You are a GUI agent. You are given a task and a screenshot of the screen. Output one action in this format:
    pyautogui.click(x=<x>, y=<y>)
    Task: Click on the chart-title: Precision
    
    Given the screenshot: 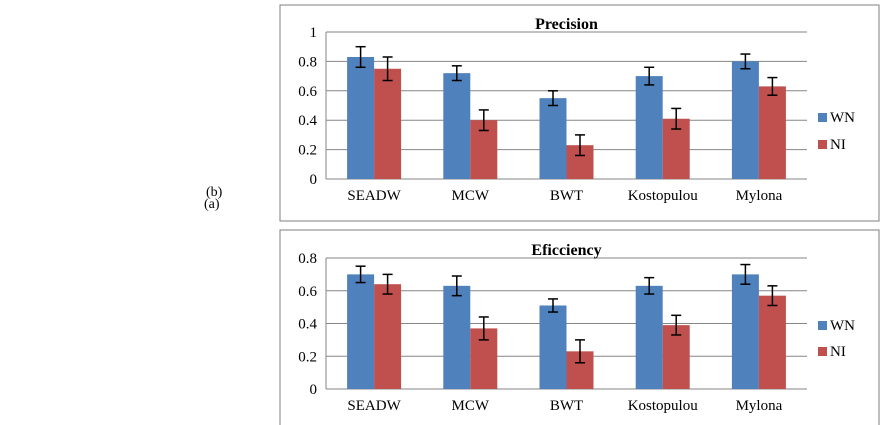 What is the action you would take?
    pyautogui.click(x=566, y=24)
    